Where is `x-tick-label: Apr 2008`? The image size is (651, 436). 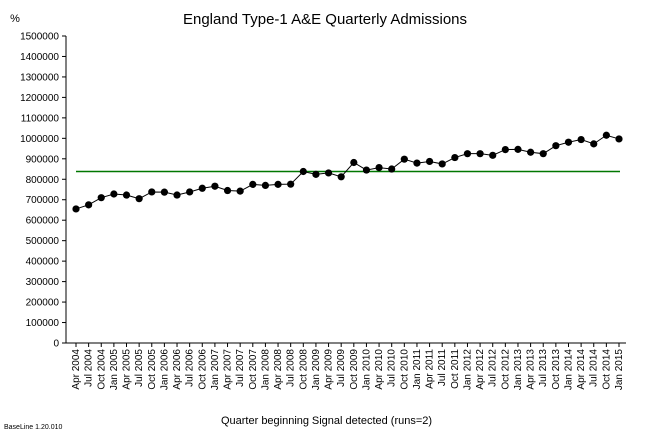
x-tick-label: Apr 2008 is located at coordinates (278, 369).